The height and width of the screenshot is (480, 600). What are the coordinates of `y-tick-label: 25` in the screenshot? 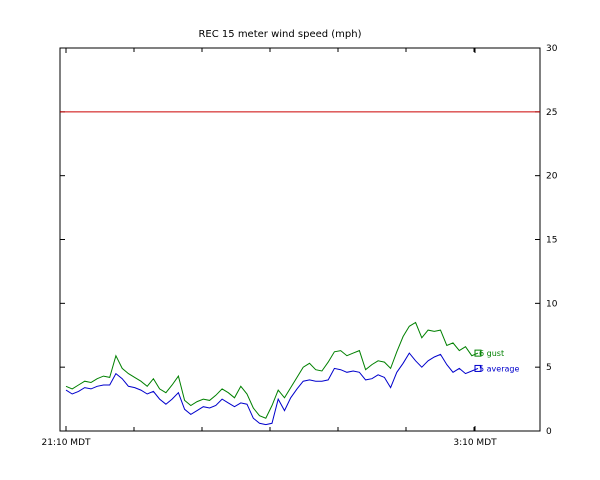 It's located at (551, 113).